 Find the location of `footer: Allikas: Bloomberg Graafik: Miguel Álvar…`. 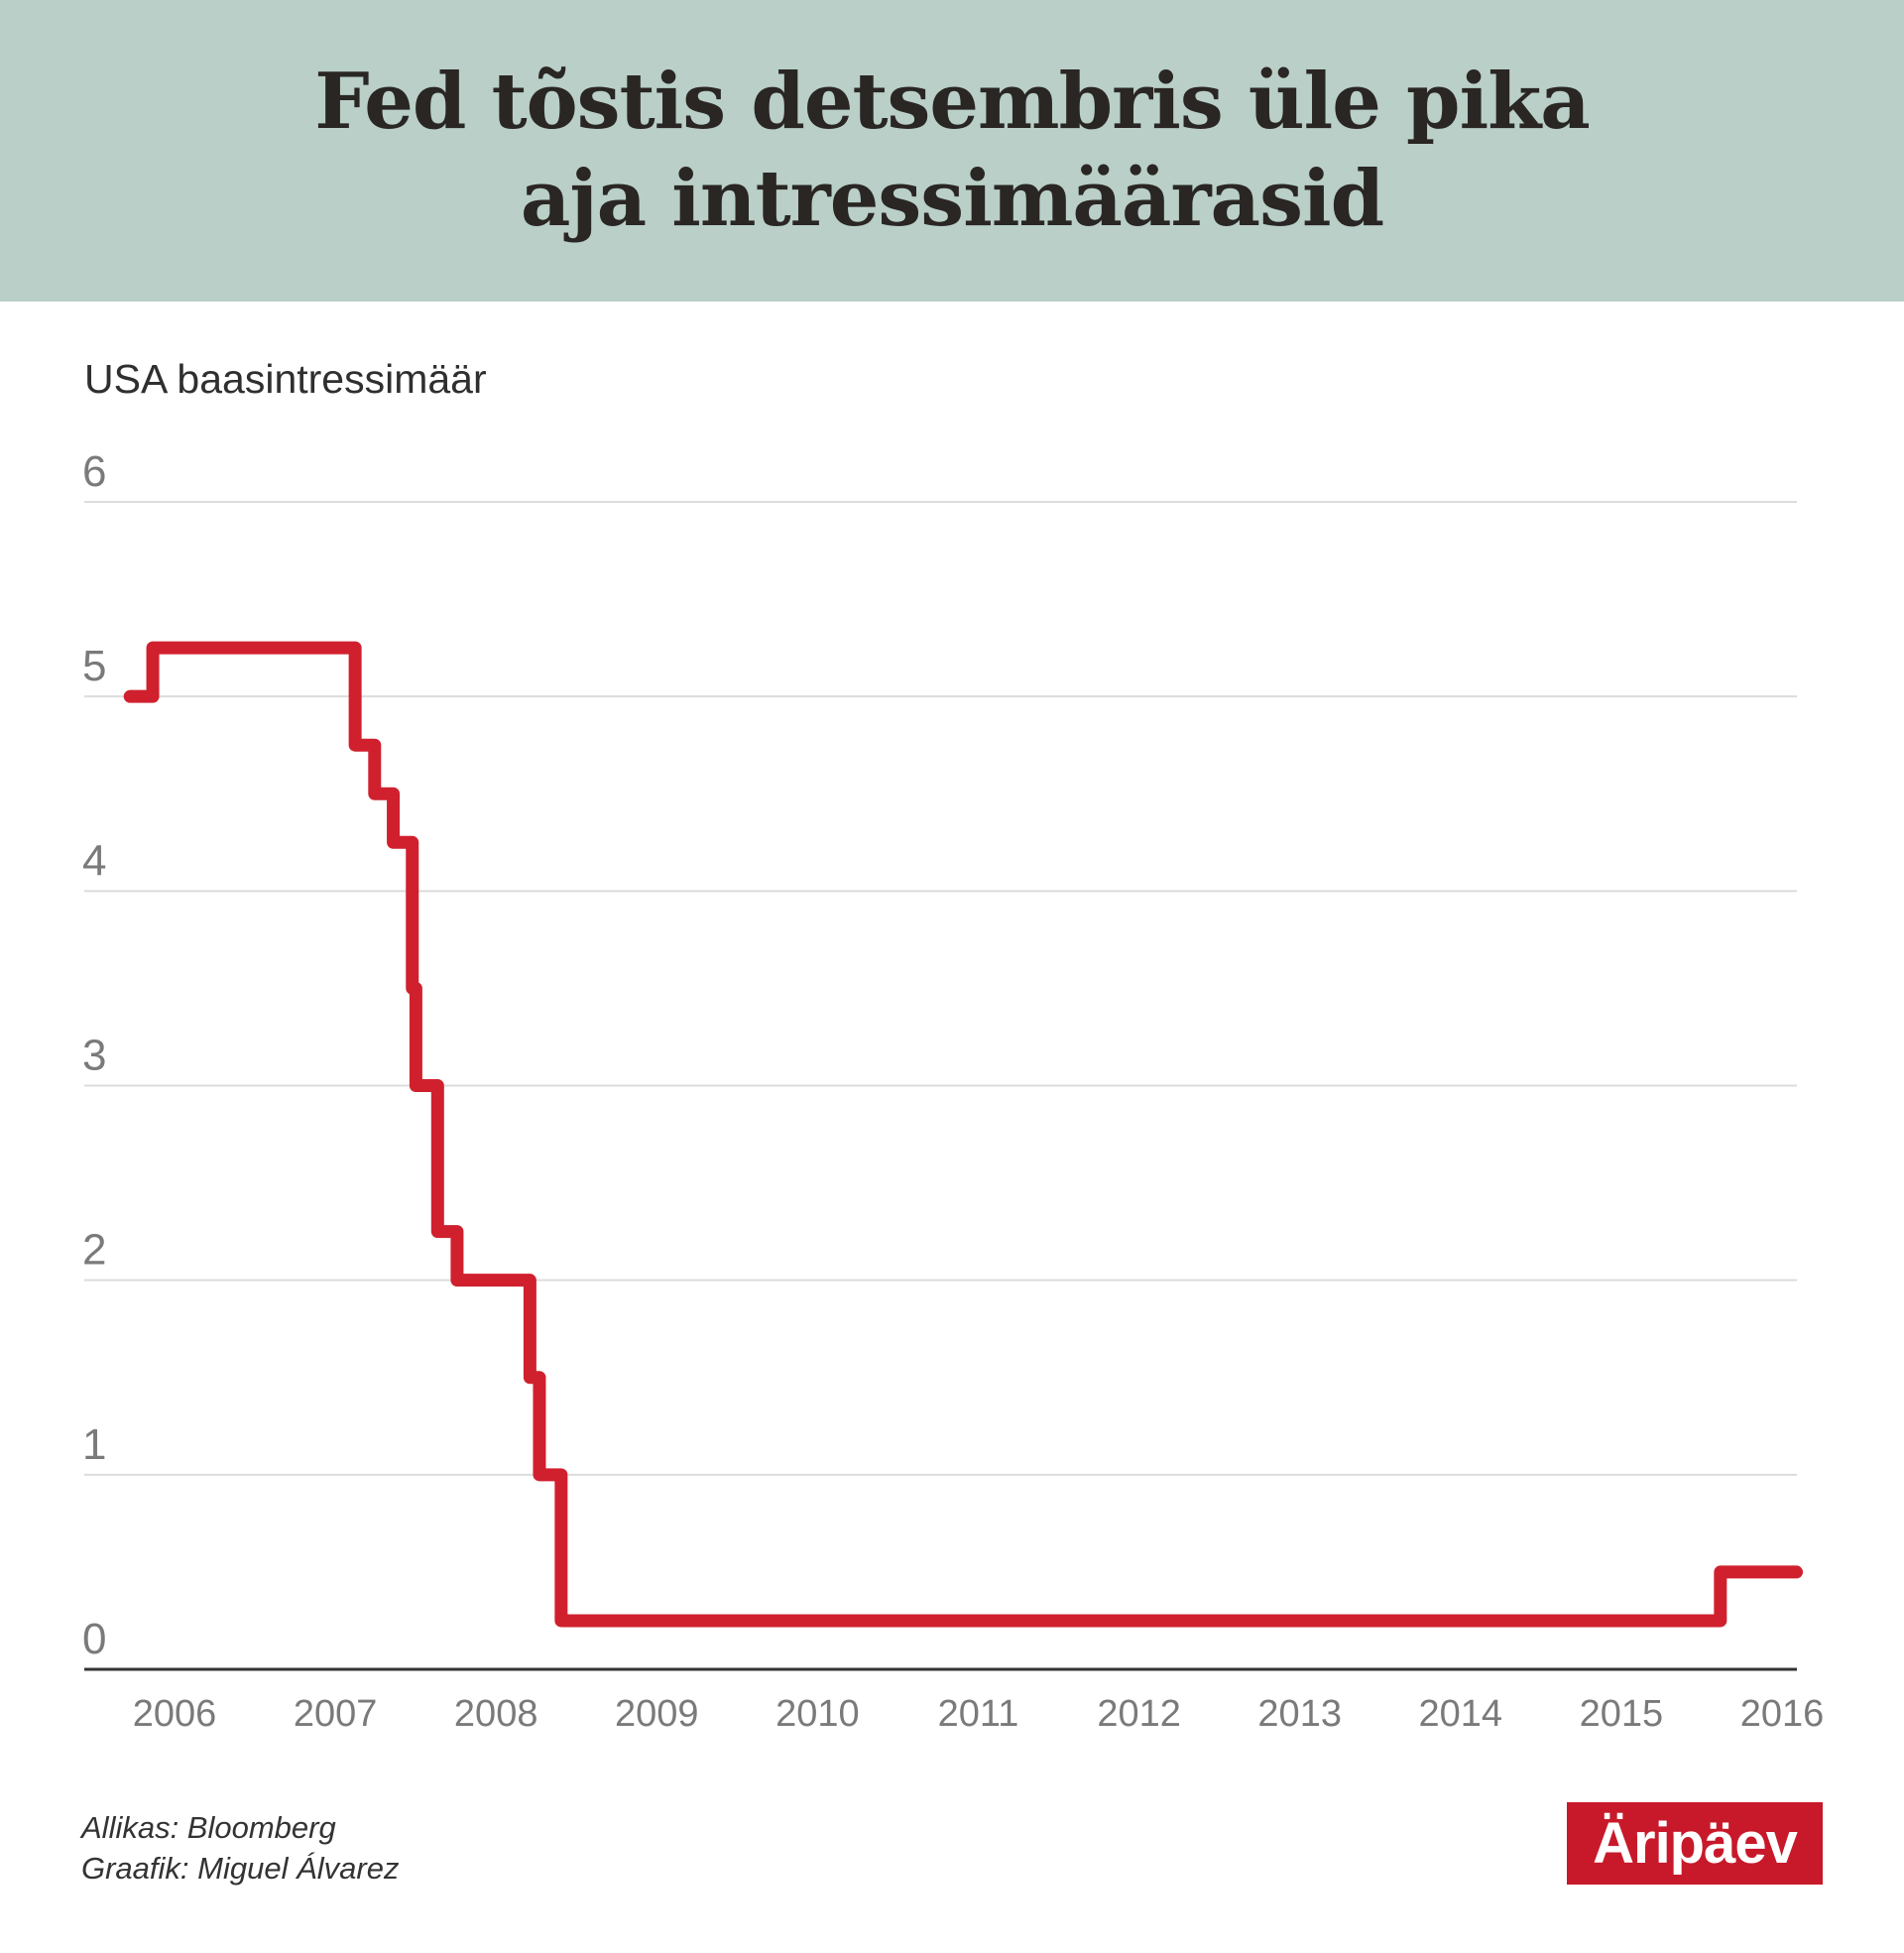

footer: Allikas: Bloomberg Graafik: Miguel Álvar… is located at coordinates (240, 1848).